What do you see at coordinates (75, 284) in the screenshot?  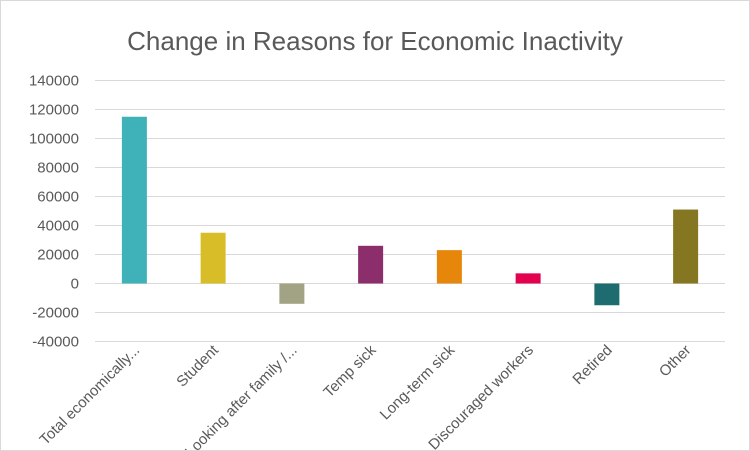 I see `y-tick-label: 0` at bounding box center [75, 284].